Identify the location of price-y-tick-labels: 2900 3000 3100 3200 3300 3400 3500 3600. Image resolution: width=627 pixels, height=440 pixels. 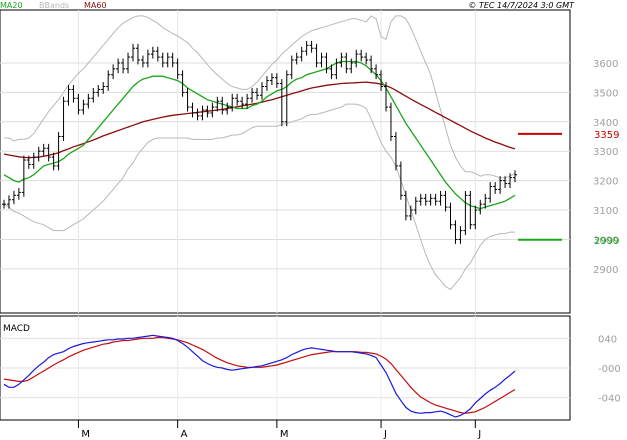
(605, 167).